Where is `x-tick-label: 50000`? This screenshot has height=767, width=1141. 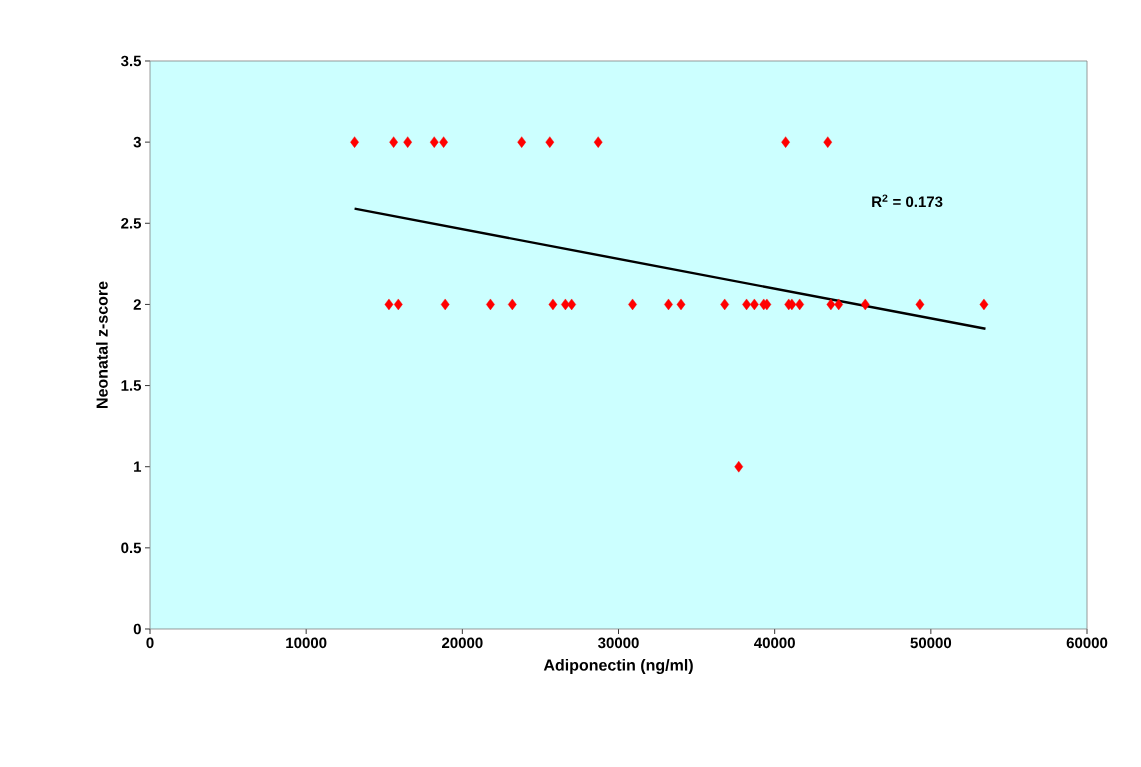 x-tick-label: 50000 is located at coordinates (931, 643).